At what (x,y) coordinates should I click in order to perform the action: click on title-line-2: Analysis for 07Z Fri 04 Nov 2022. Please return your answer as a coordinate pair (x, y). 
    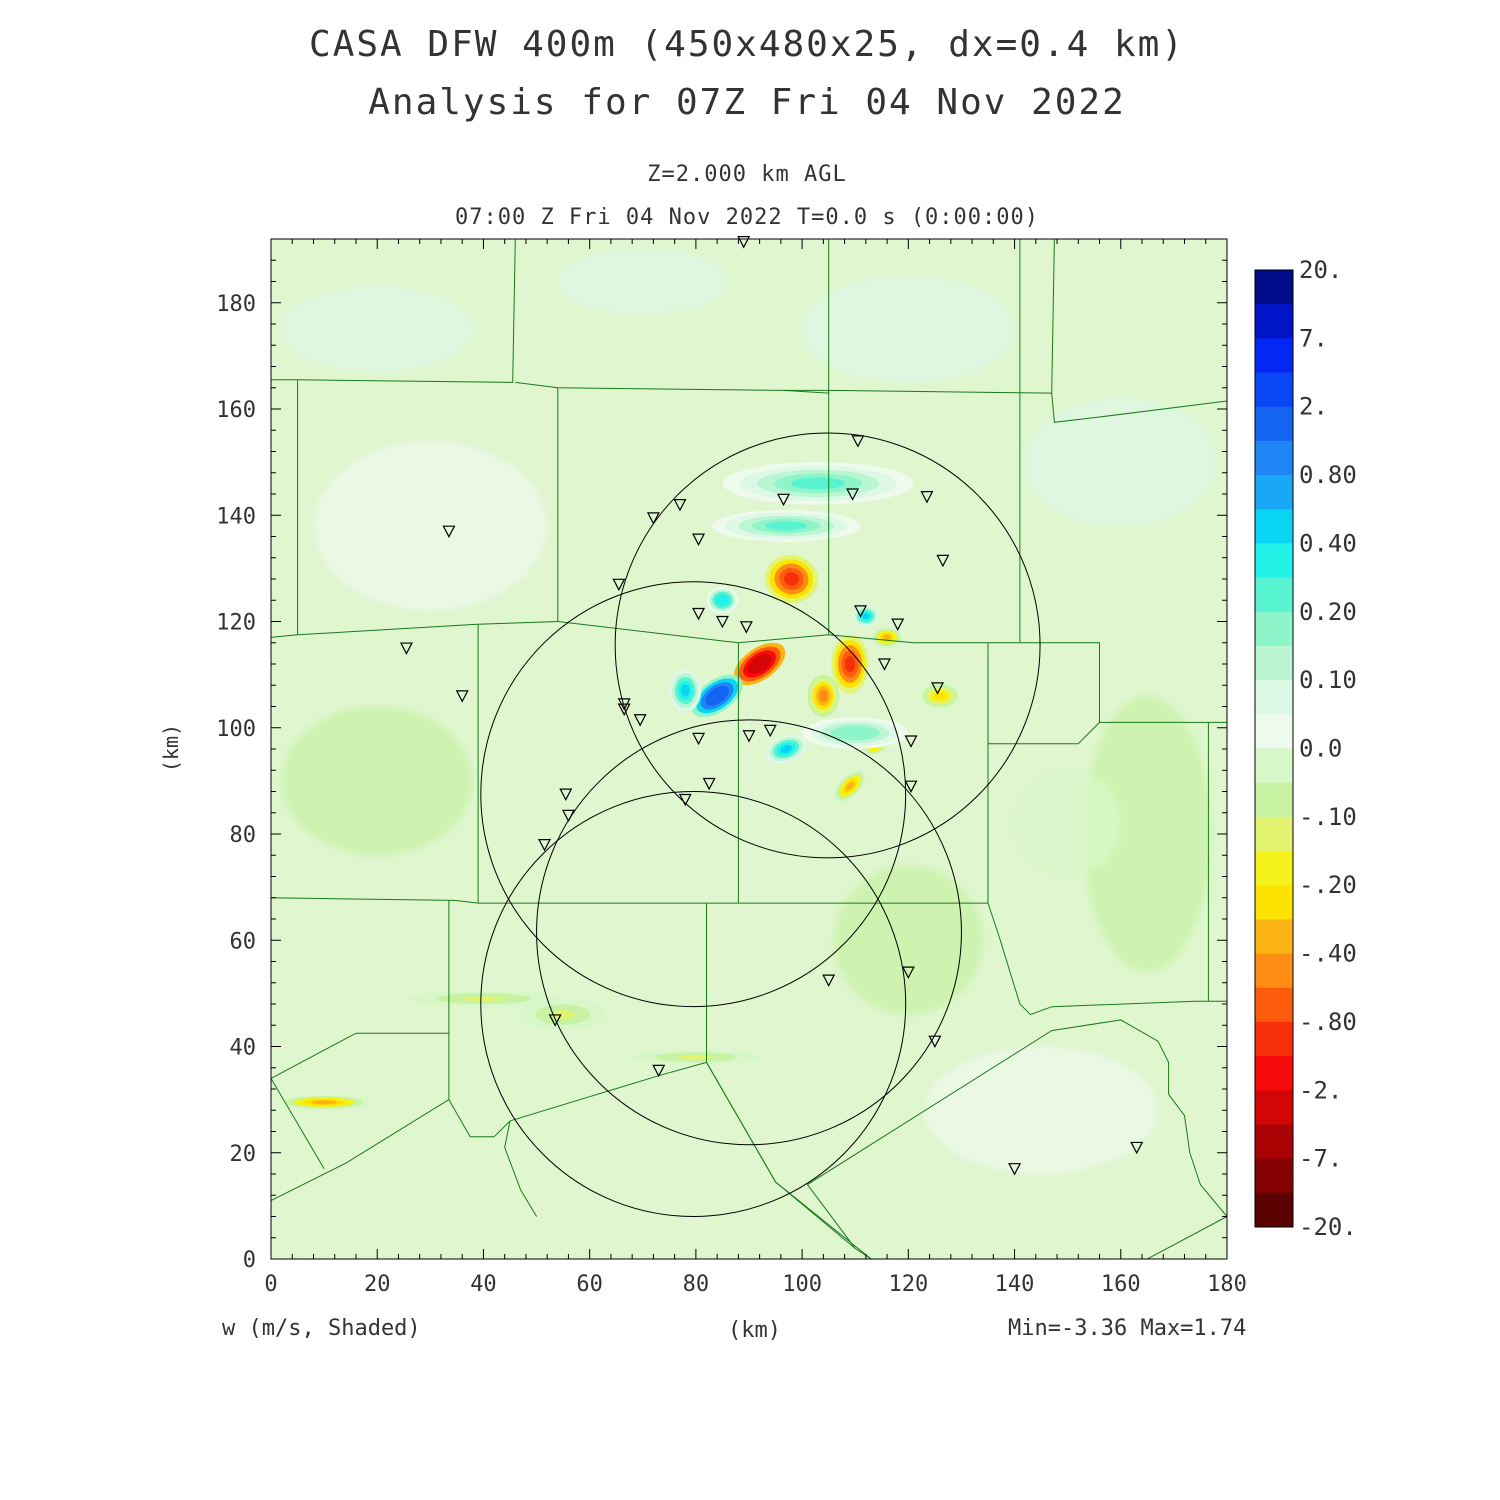
    Looking at the image, I should click on (747, 102).